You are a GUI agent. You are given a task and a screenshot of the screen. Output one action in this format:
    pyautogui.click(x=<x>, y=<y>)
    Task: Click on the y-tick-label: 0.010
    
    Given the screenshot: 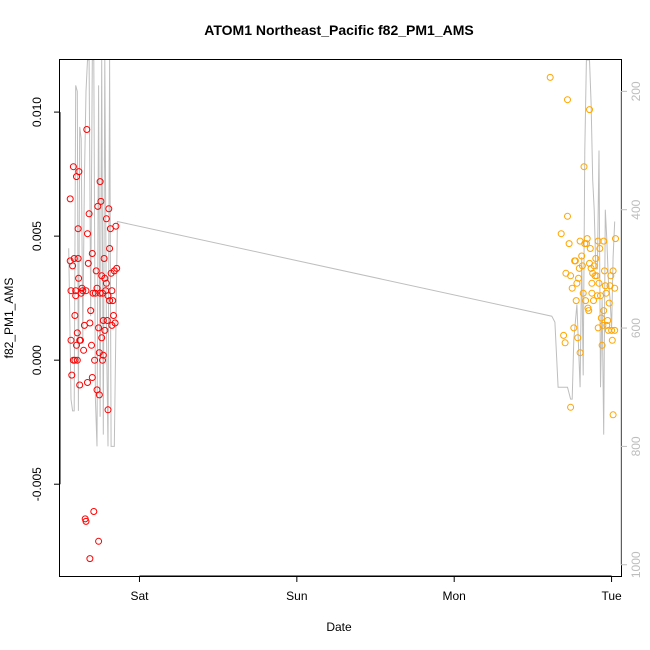 What is the action you would take?
    pyautogui.click(x=37, y=112)
    